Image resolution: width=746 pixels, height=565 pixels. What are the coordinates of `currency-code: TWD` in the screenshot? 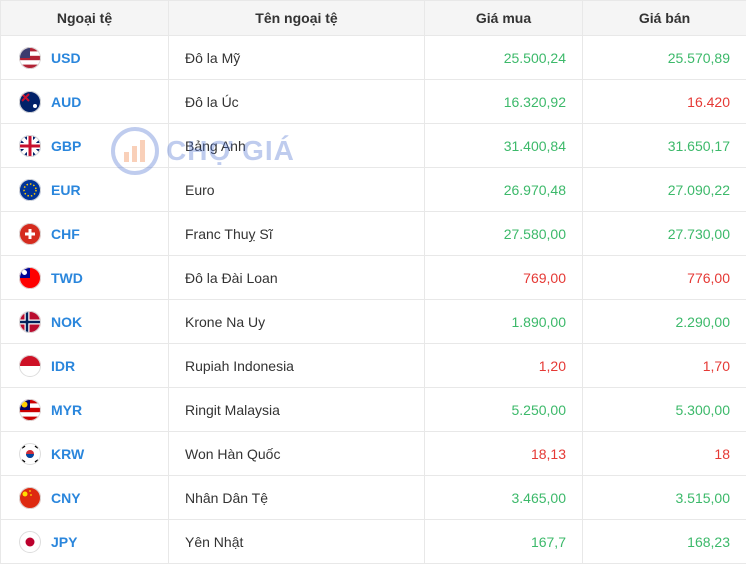 It's located at (67, 277).